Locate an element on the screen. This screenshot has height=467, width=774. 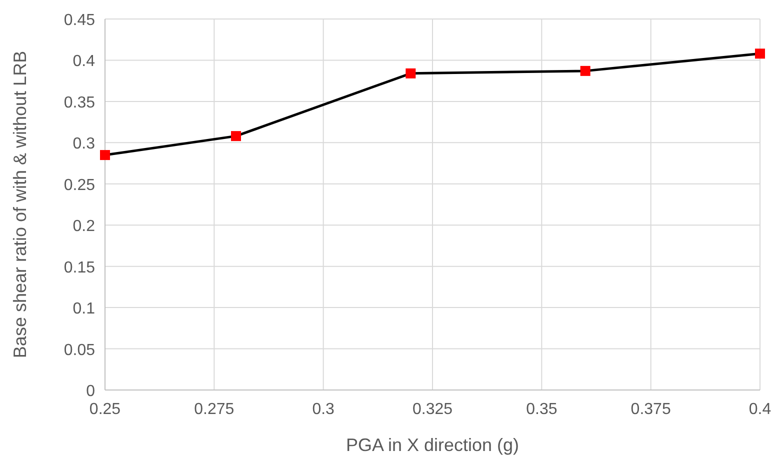
x-tick-label: 0.25 is located at coordinates (105, 409).